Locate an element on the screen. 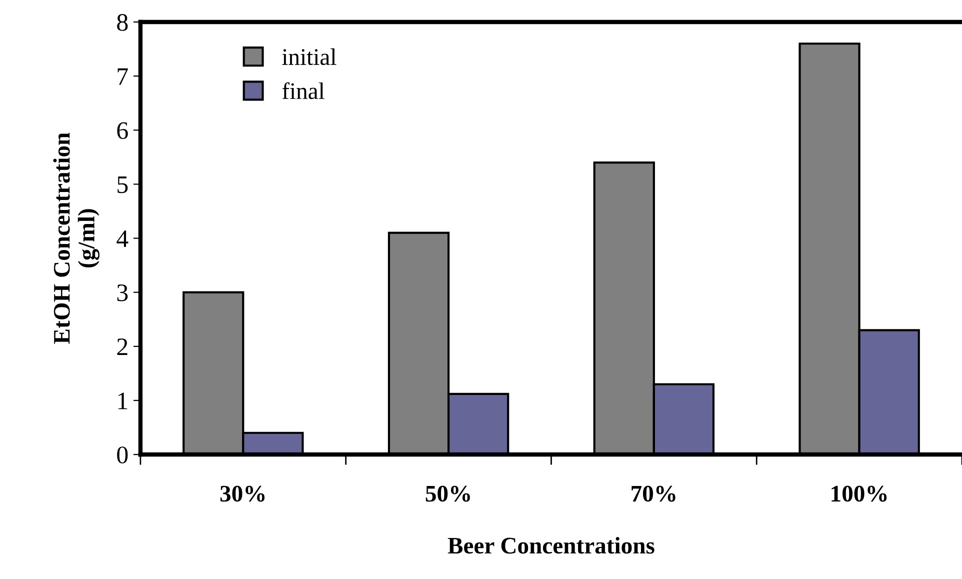  y-tick-label: 2 is located at coordinates (122, 347).